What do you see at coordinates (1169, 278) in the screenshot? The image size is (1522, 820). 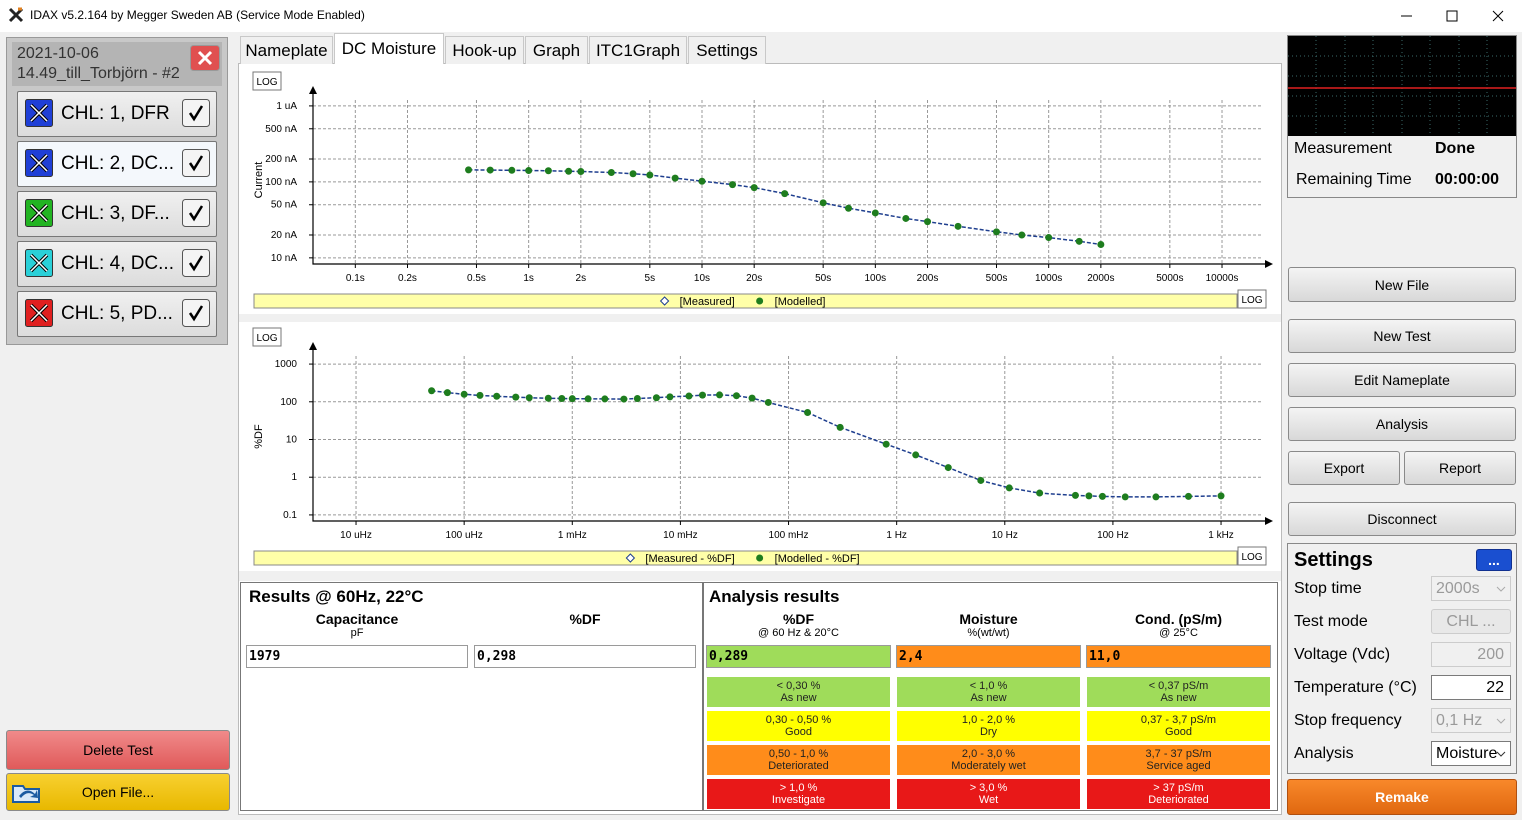 I see `x-tick-label: 5000s` at bounding box center [1169, 278].